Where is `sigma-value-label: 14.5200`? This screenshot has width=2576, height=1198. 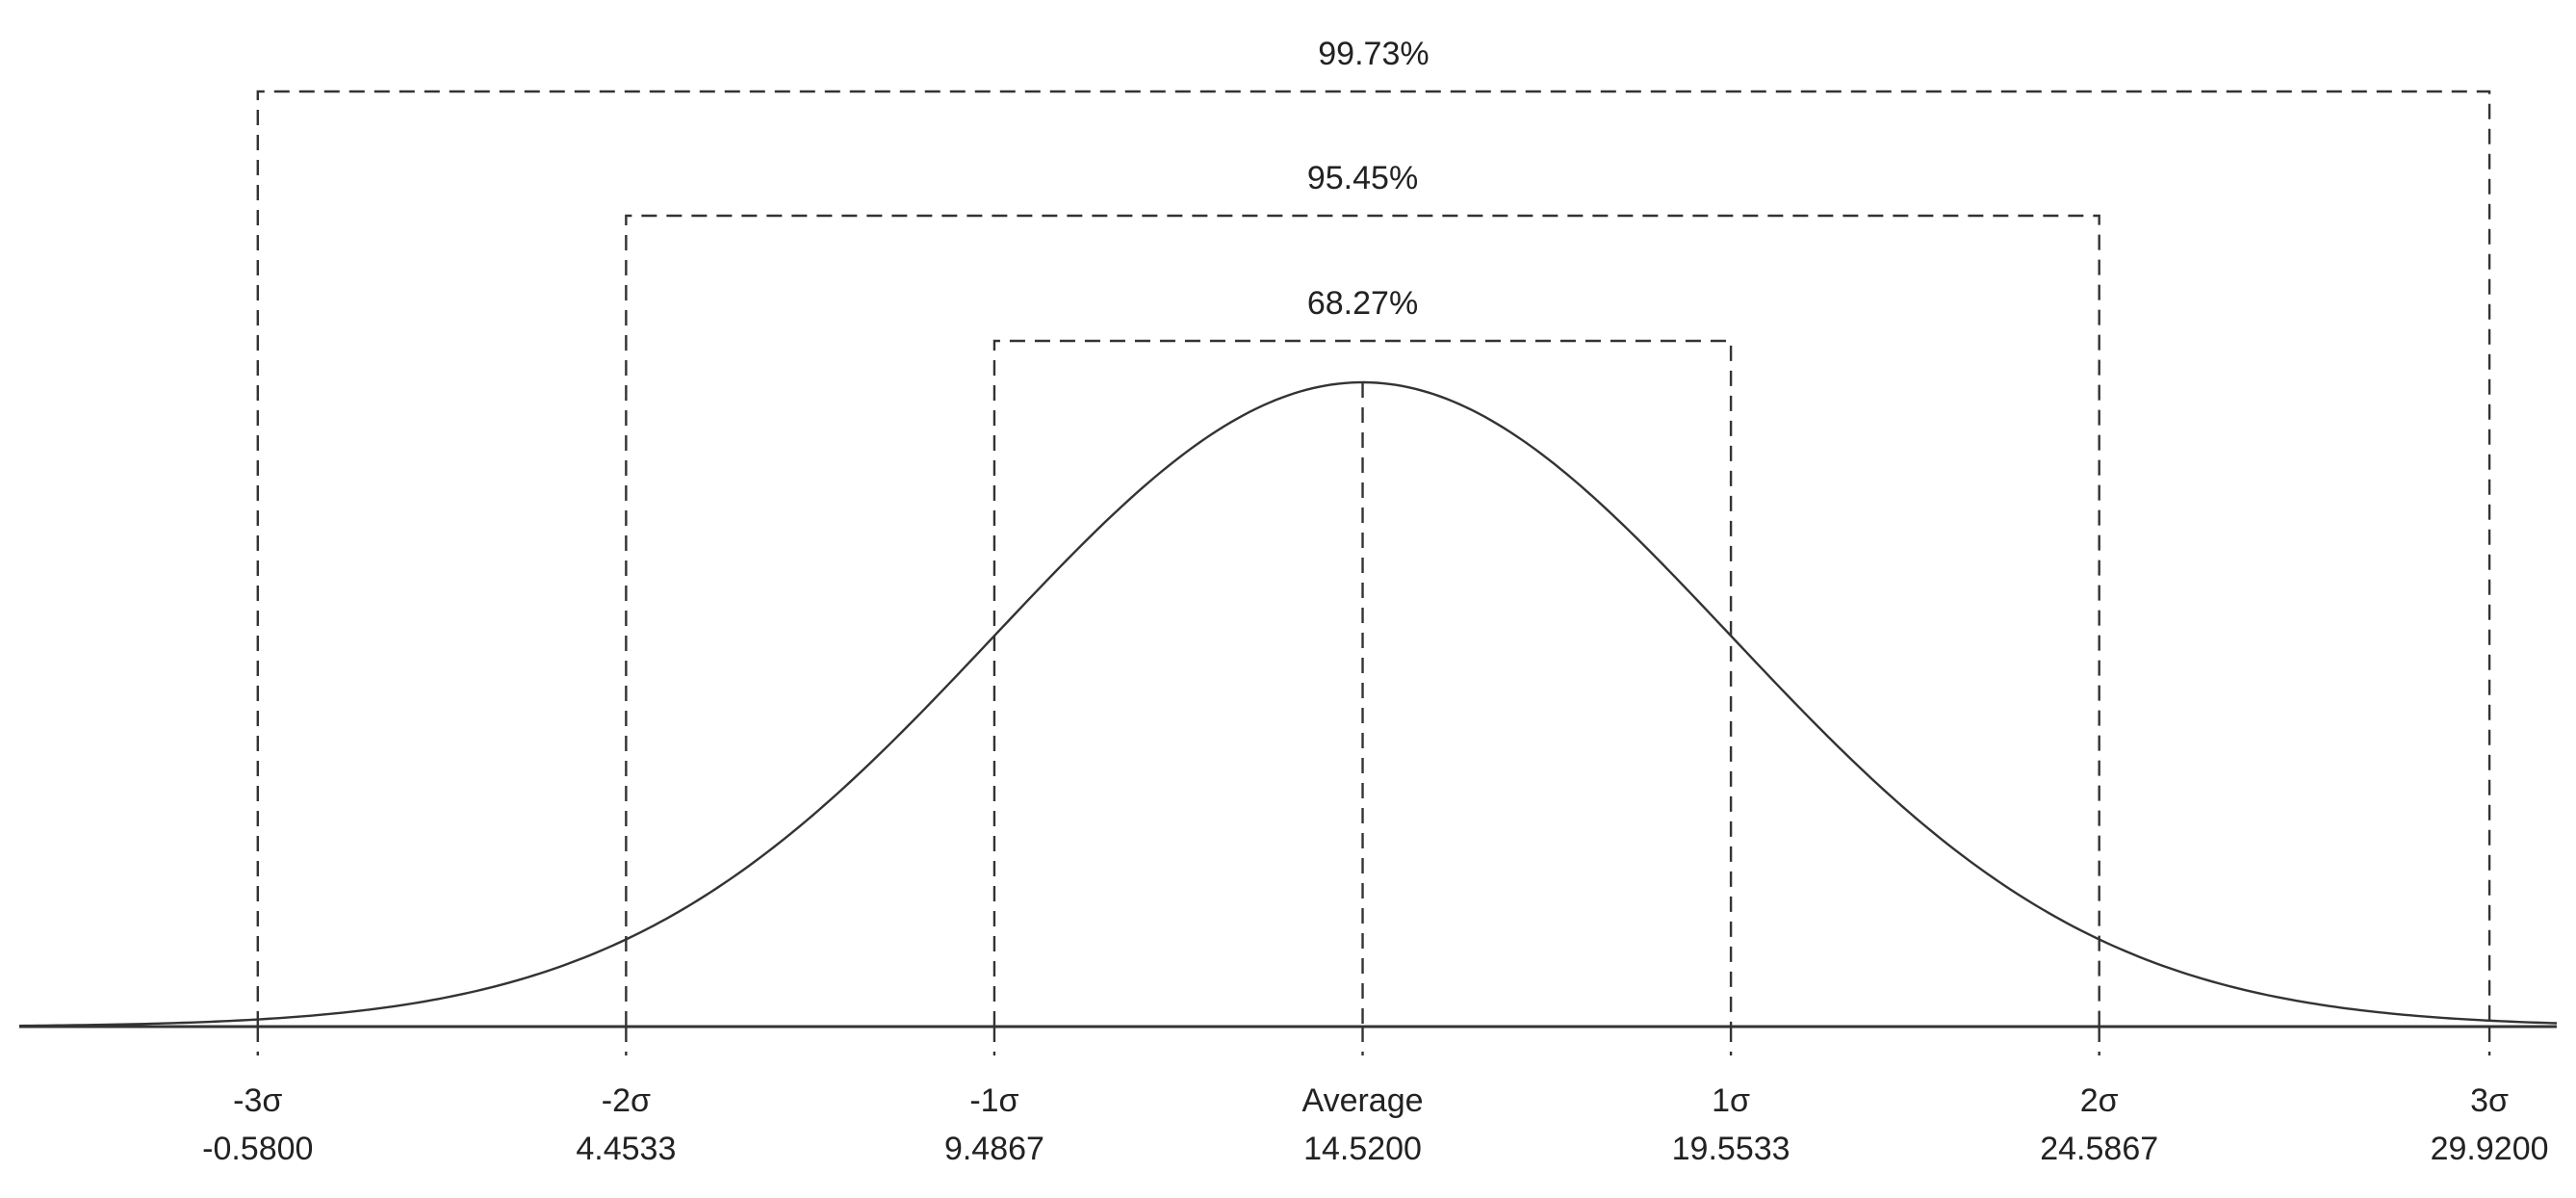
sigma-value-label: 14.5200 is located at coordinates (1362, 1149).